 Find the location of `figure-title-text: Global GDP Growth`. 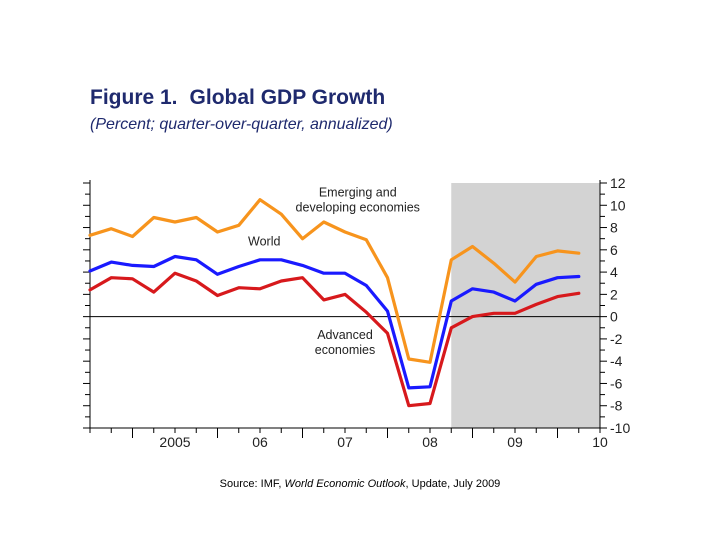

figure-title-text: Global GDP Growth is located at coordinates (287, 97).